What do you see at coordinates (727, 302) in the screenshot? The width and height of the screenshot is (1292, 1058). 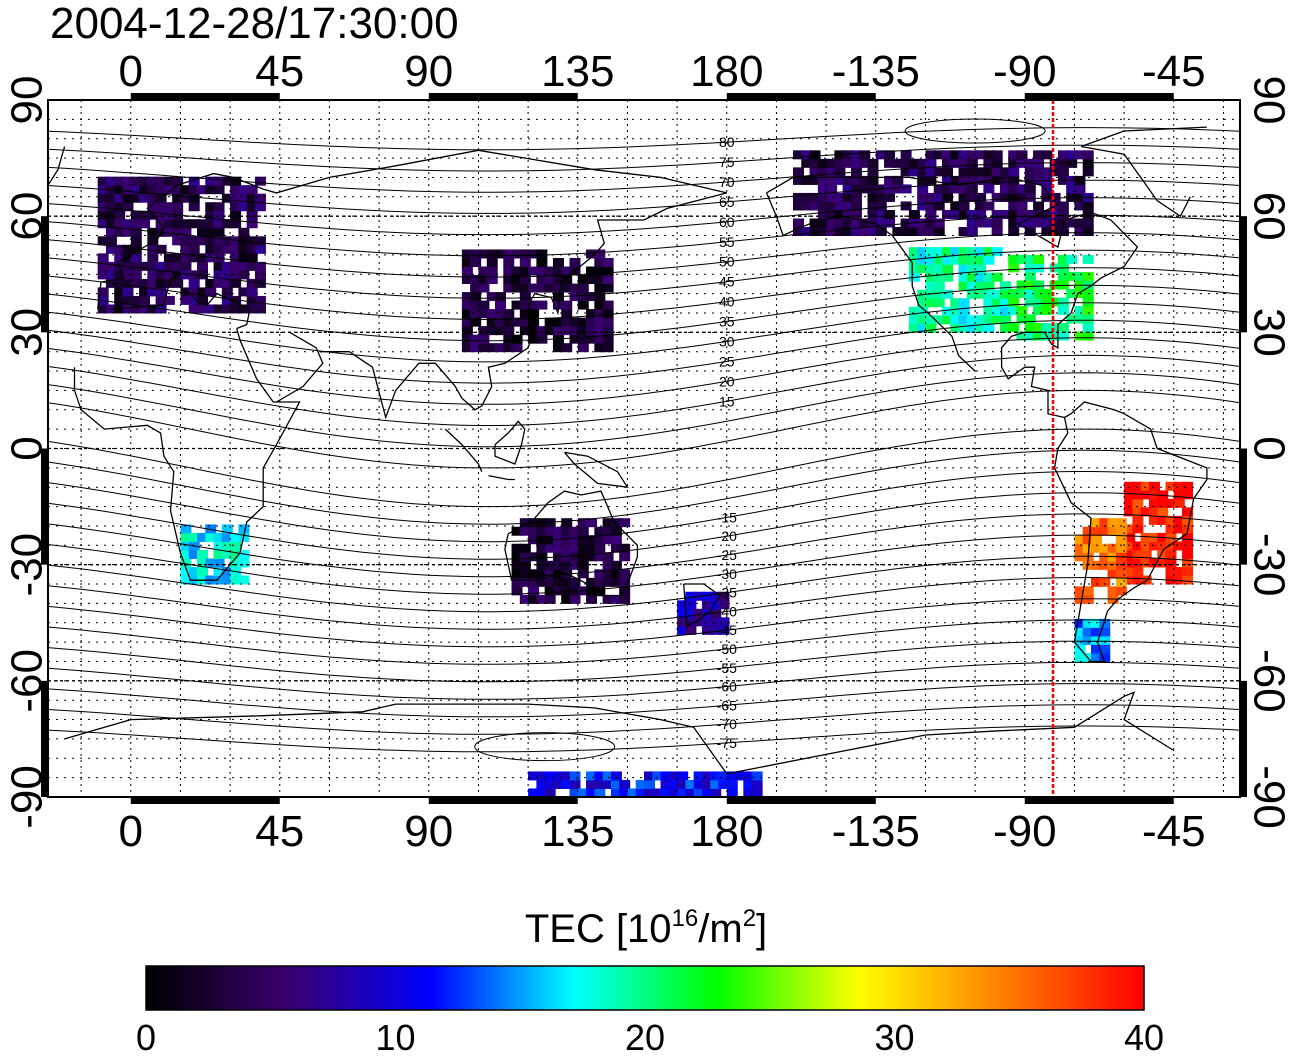 I see `contour-label: 40` at bounding box center [727, 302].